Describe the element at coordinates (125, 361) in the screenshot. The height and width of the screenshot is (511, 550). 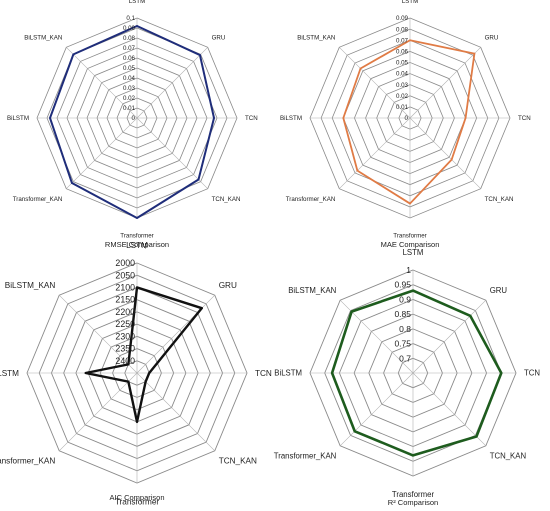
I see `tick-label: 2400` at that location.